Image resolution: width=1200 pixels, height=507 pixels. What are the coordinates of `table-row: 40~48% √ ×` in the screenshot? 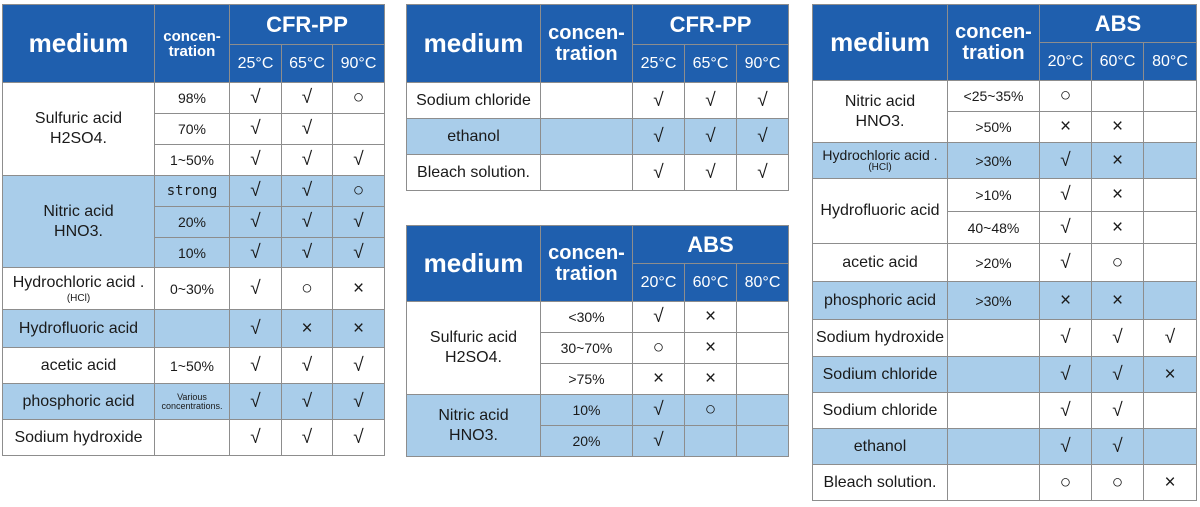 It's located at (1005, 227).